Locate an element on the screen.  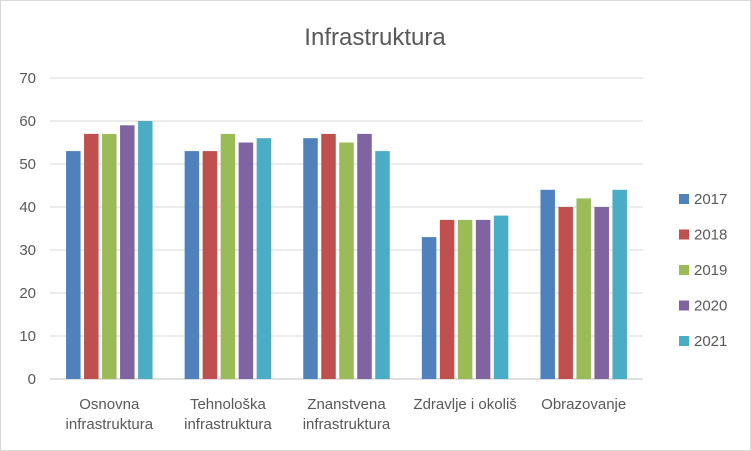
y-tick-label: 70 is located at coordinates (27, 78).